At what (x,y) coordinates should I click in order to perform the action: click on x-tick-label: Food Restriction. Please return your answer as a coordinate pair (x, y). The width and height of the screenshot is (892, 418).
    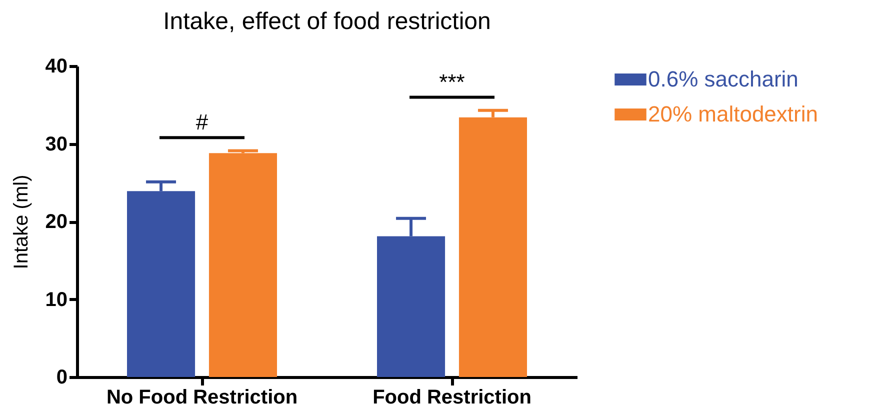
    Looking at the image, I should click on (452, 397).